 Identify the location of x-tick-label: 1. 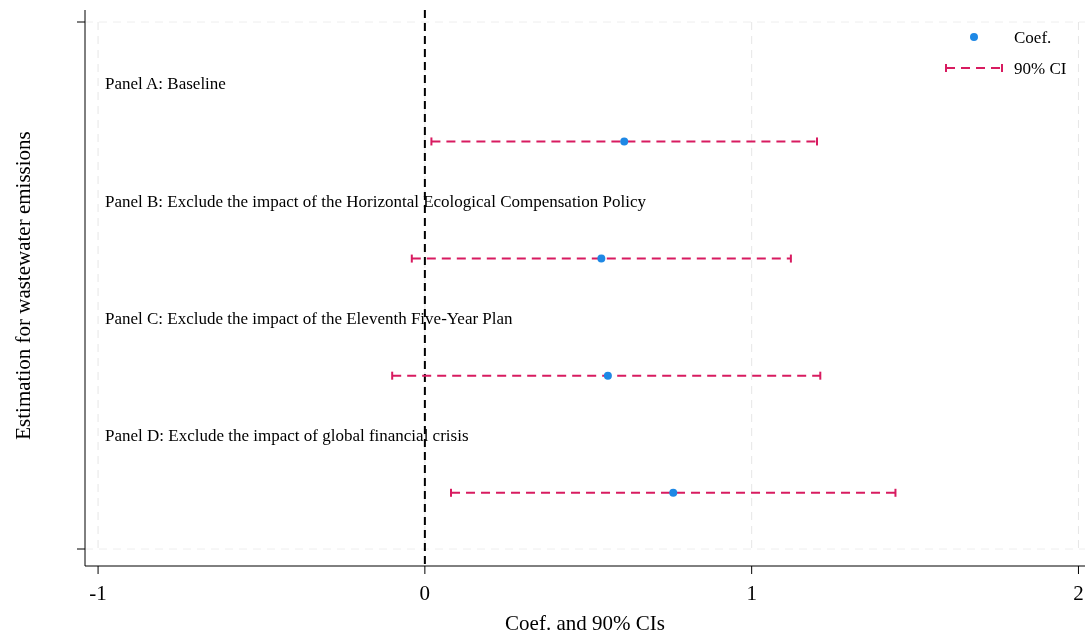
(751, 593).